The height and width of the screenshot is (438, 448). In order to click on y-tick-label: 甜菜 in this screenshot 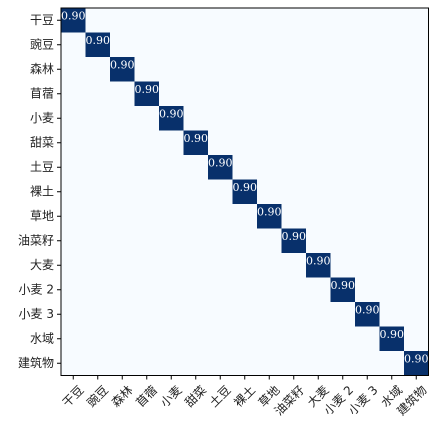, I will do `click(42, 142)`.